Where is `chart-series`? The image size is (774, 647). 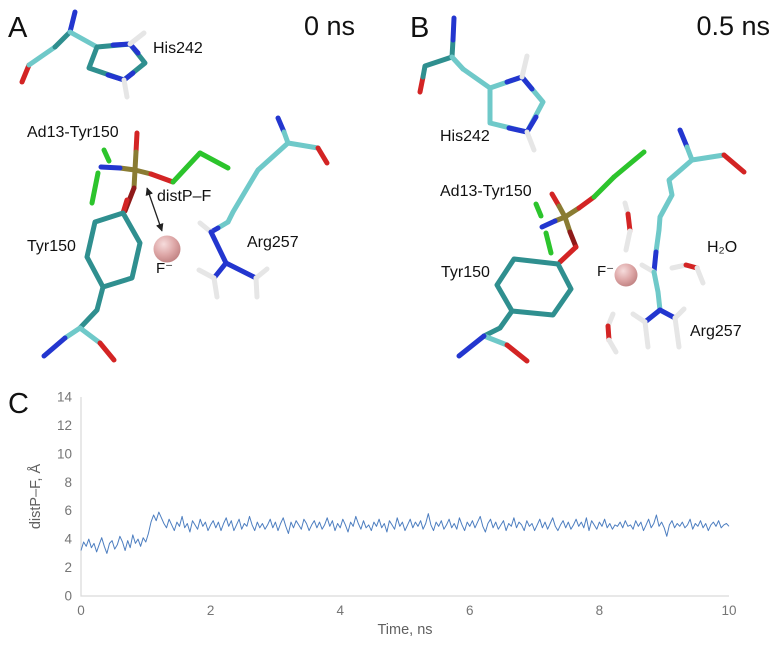 chart-series is located at coordinates (405, 532).